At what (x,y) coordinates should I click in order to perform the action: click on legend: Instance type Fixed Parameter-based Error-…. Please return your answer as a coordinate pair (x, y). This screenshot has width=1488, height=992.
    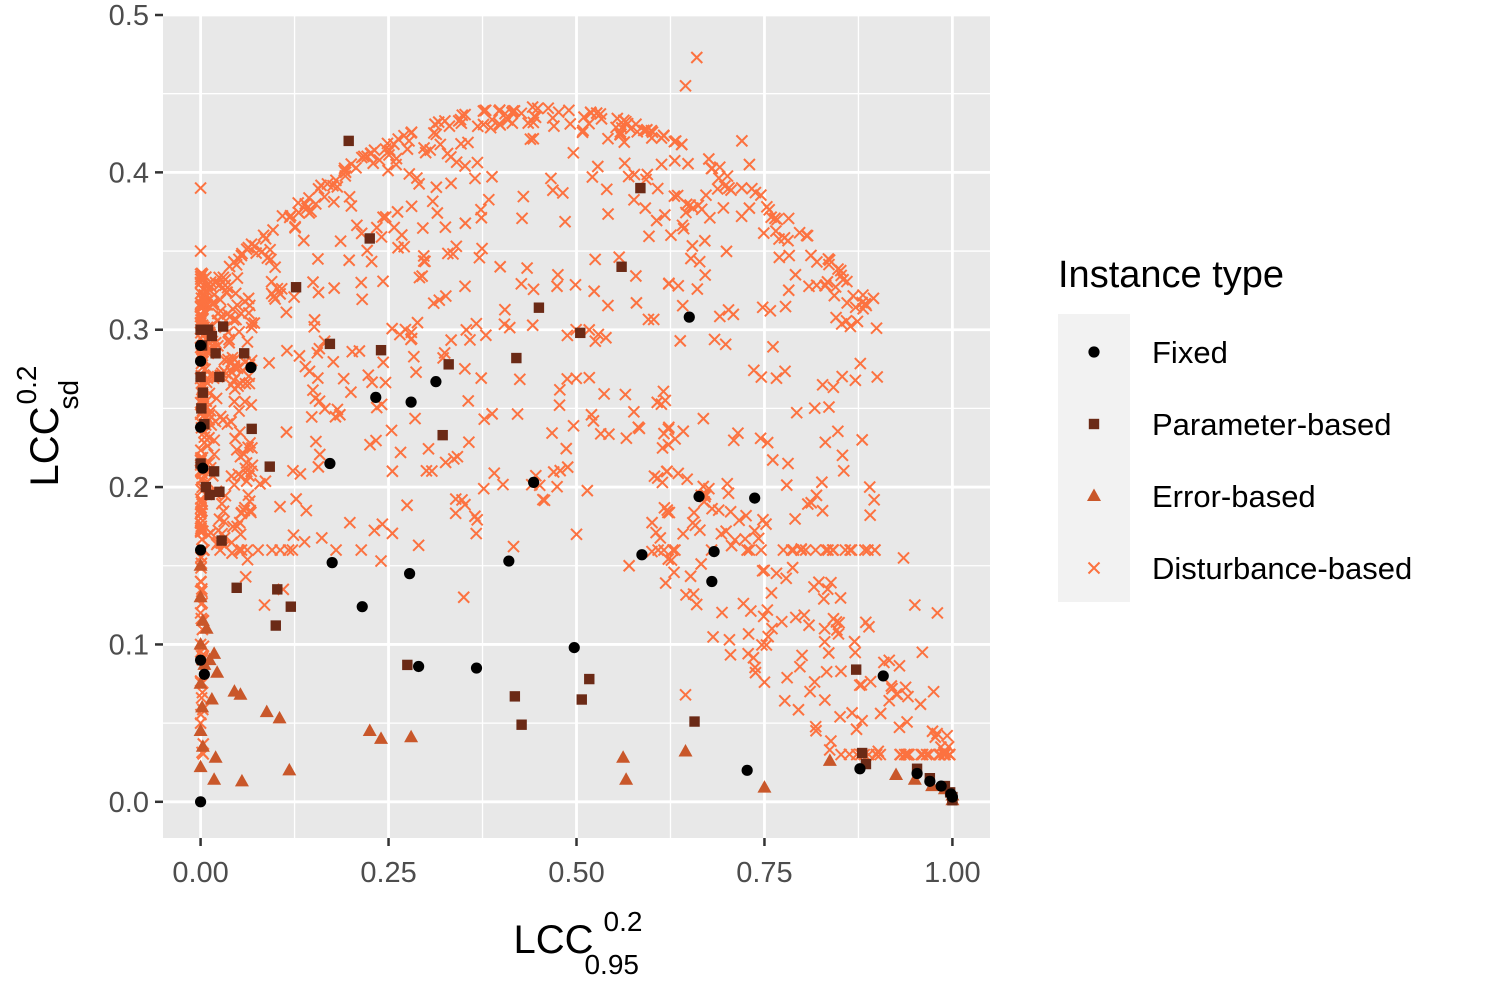
    Looking at the image, I should click on (1235, 428).